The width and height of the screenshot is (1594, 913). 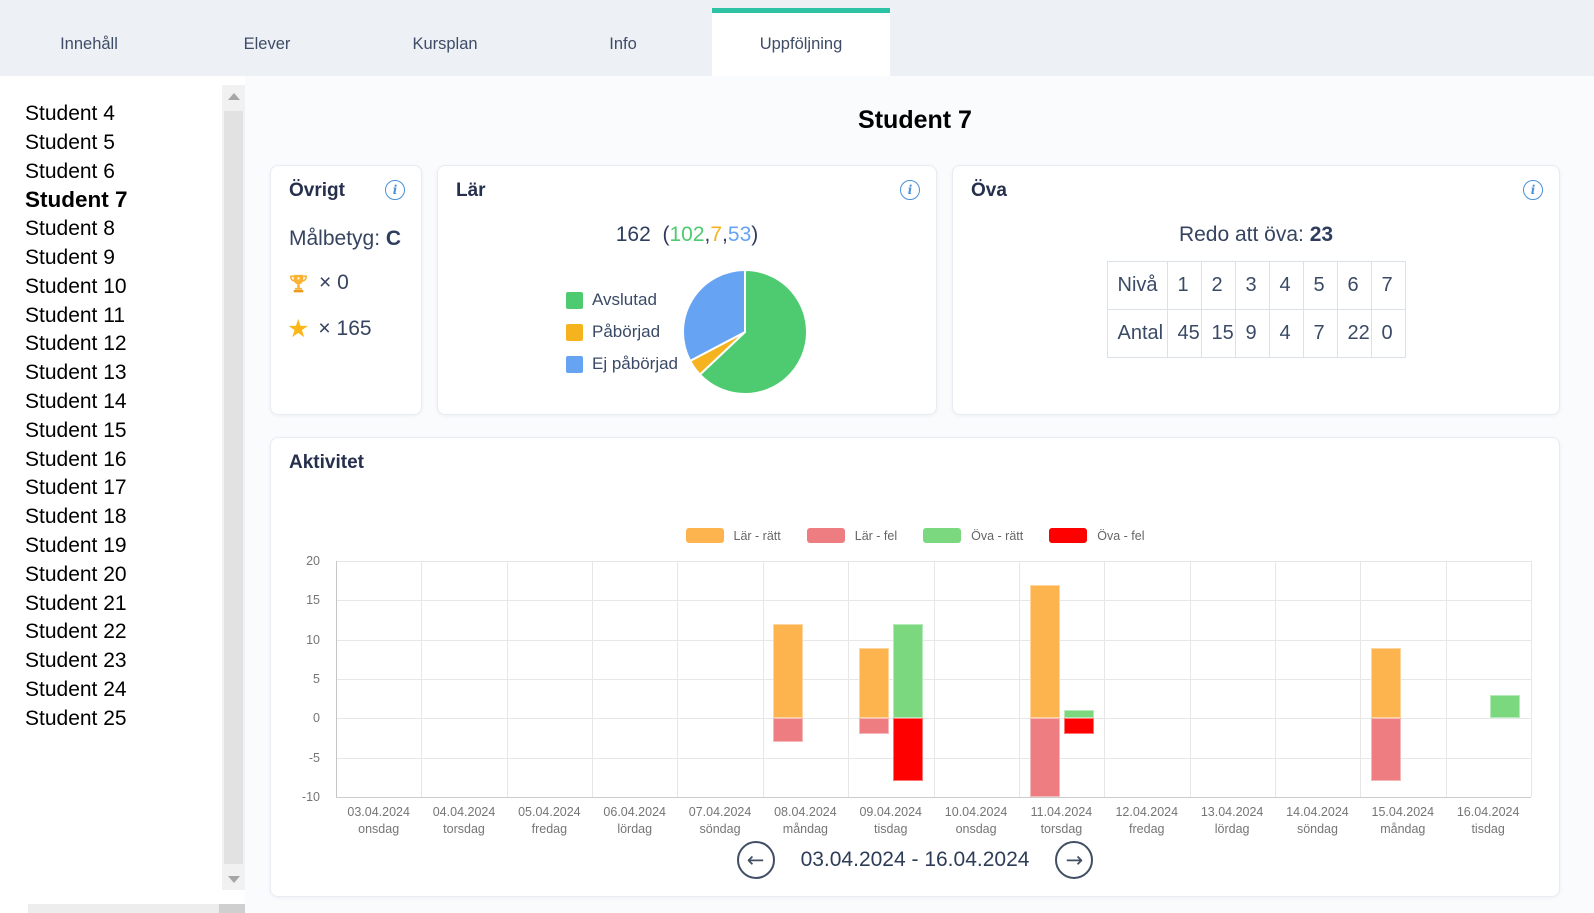 What do you see at coordinates (1232, 812) in the screenshot?
I see `x-tick-date: 13.04.2024` at bounding box center [1232, 812].